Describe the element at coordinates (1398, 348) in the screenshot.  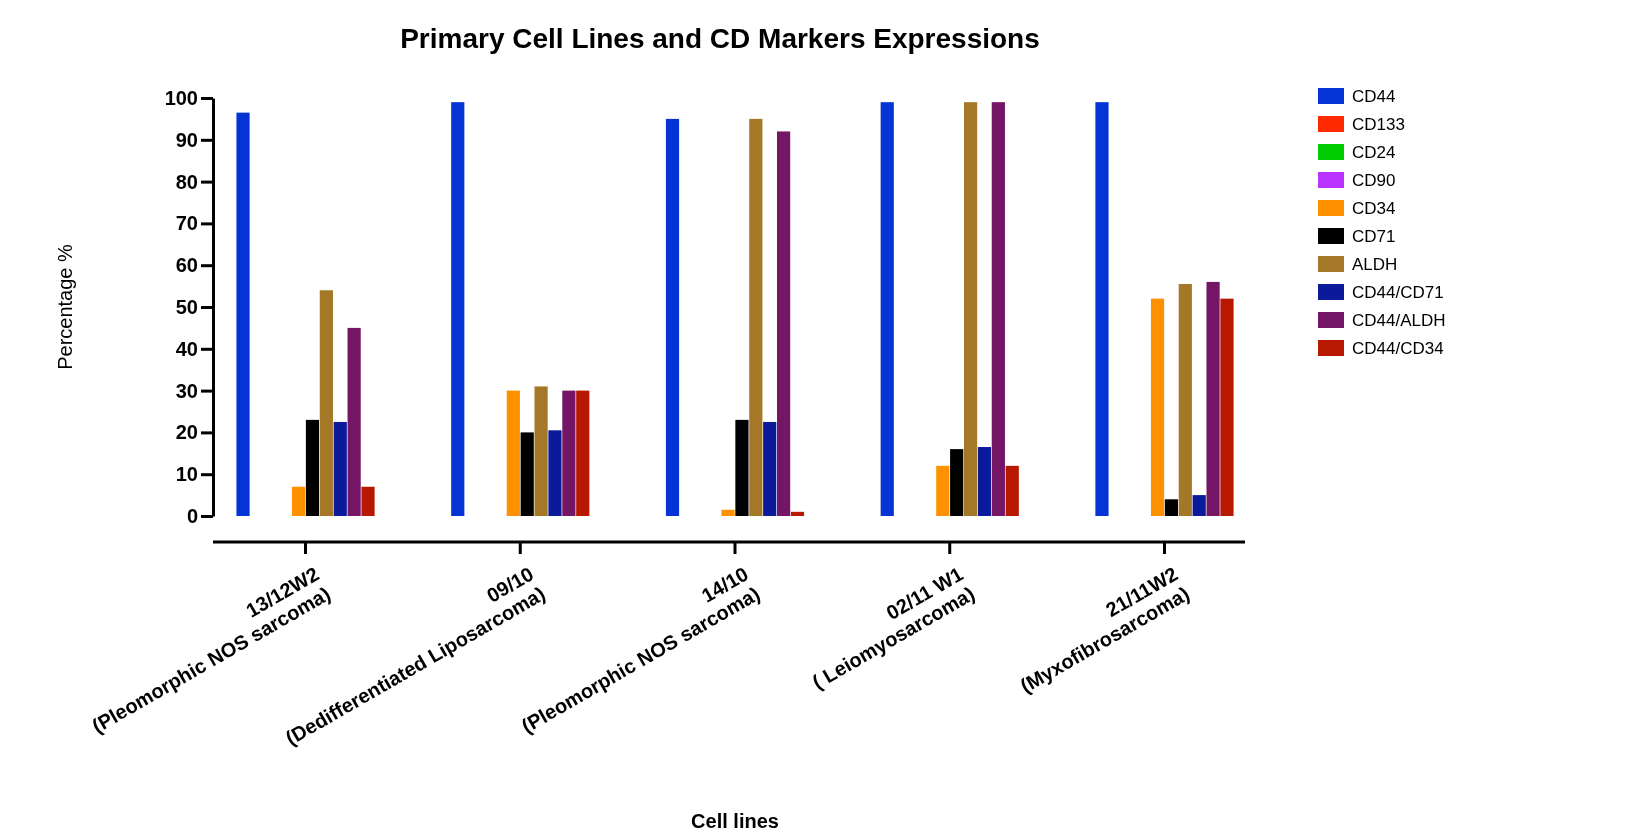
I see `legend-label: CD44/CD34` at that location.